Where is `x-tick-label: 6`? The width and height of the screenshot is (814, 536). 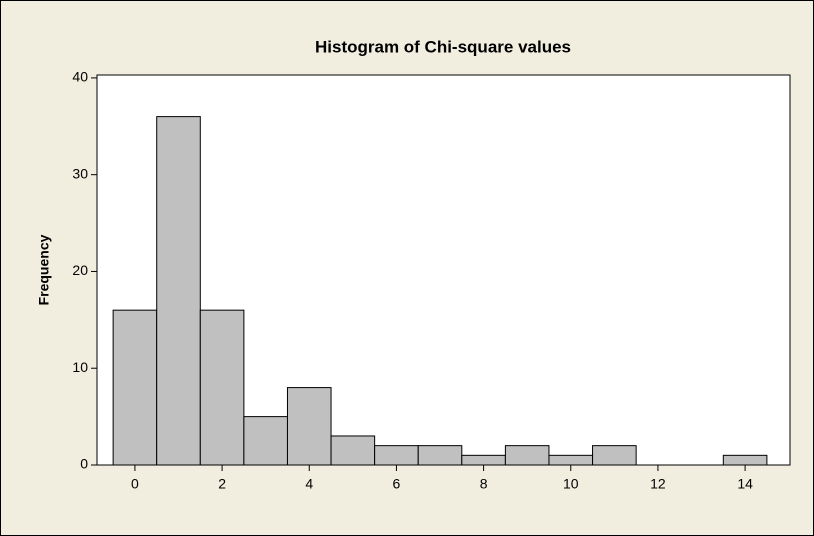
x-tick-label: 6 is located at coordinates (397, 484).